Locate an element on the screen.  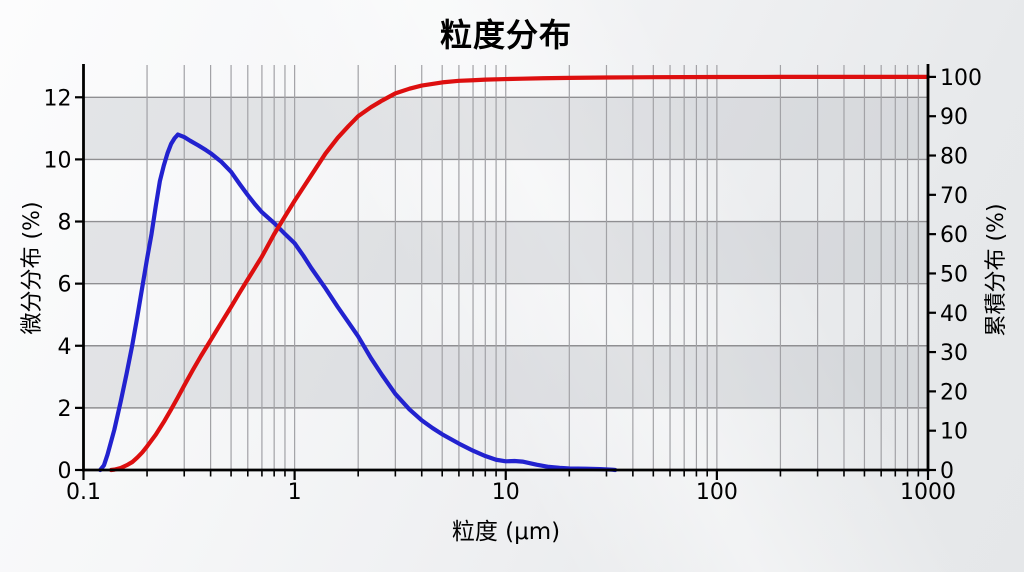
x-tick-labels: 0.1 1 10 100 1000 is located at coordinates (511, 492).